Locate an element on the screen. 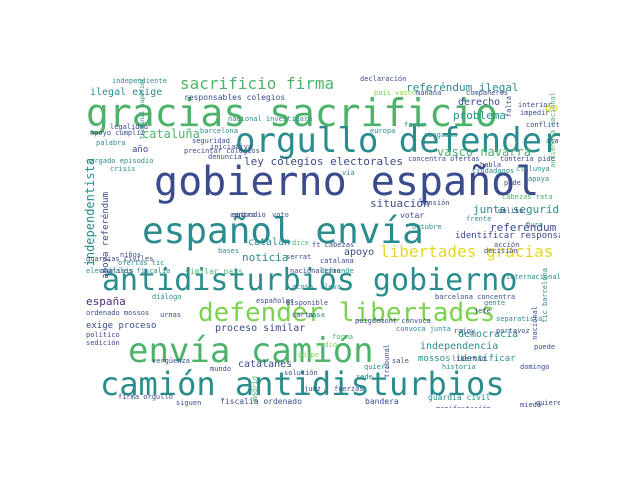 The image size is (640, 480). word: puigdemont convoca is located at coordinates (393, 321).